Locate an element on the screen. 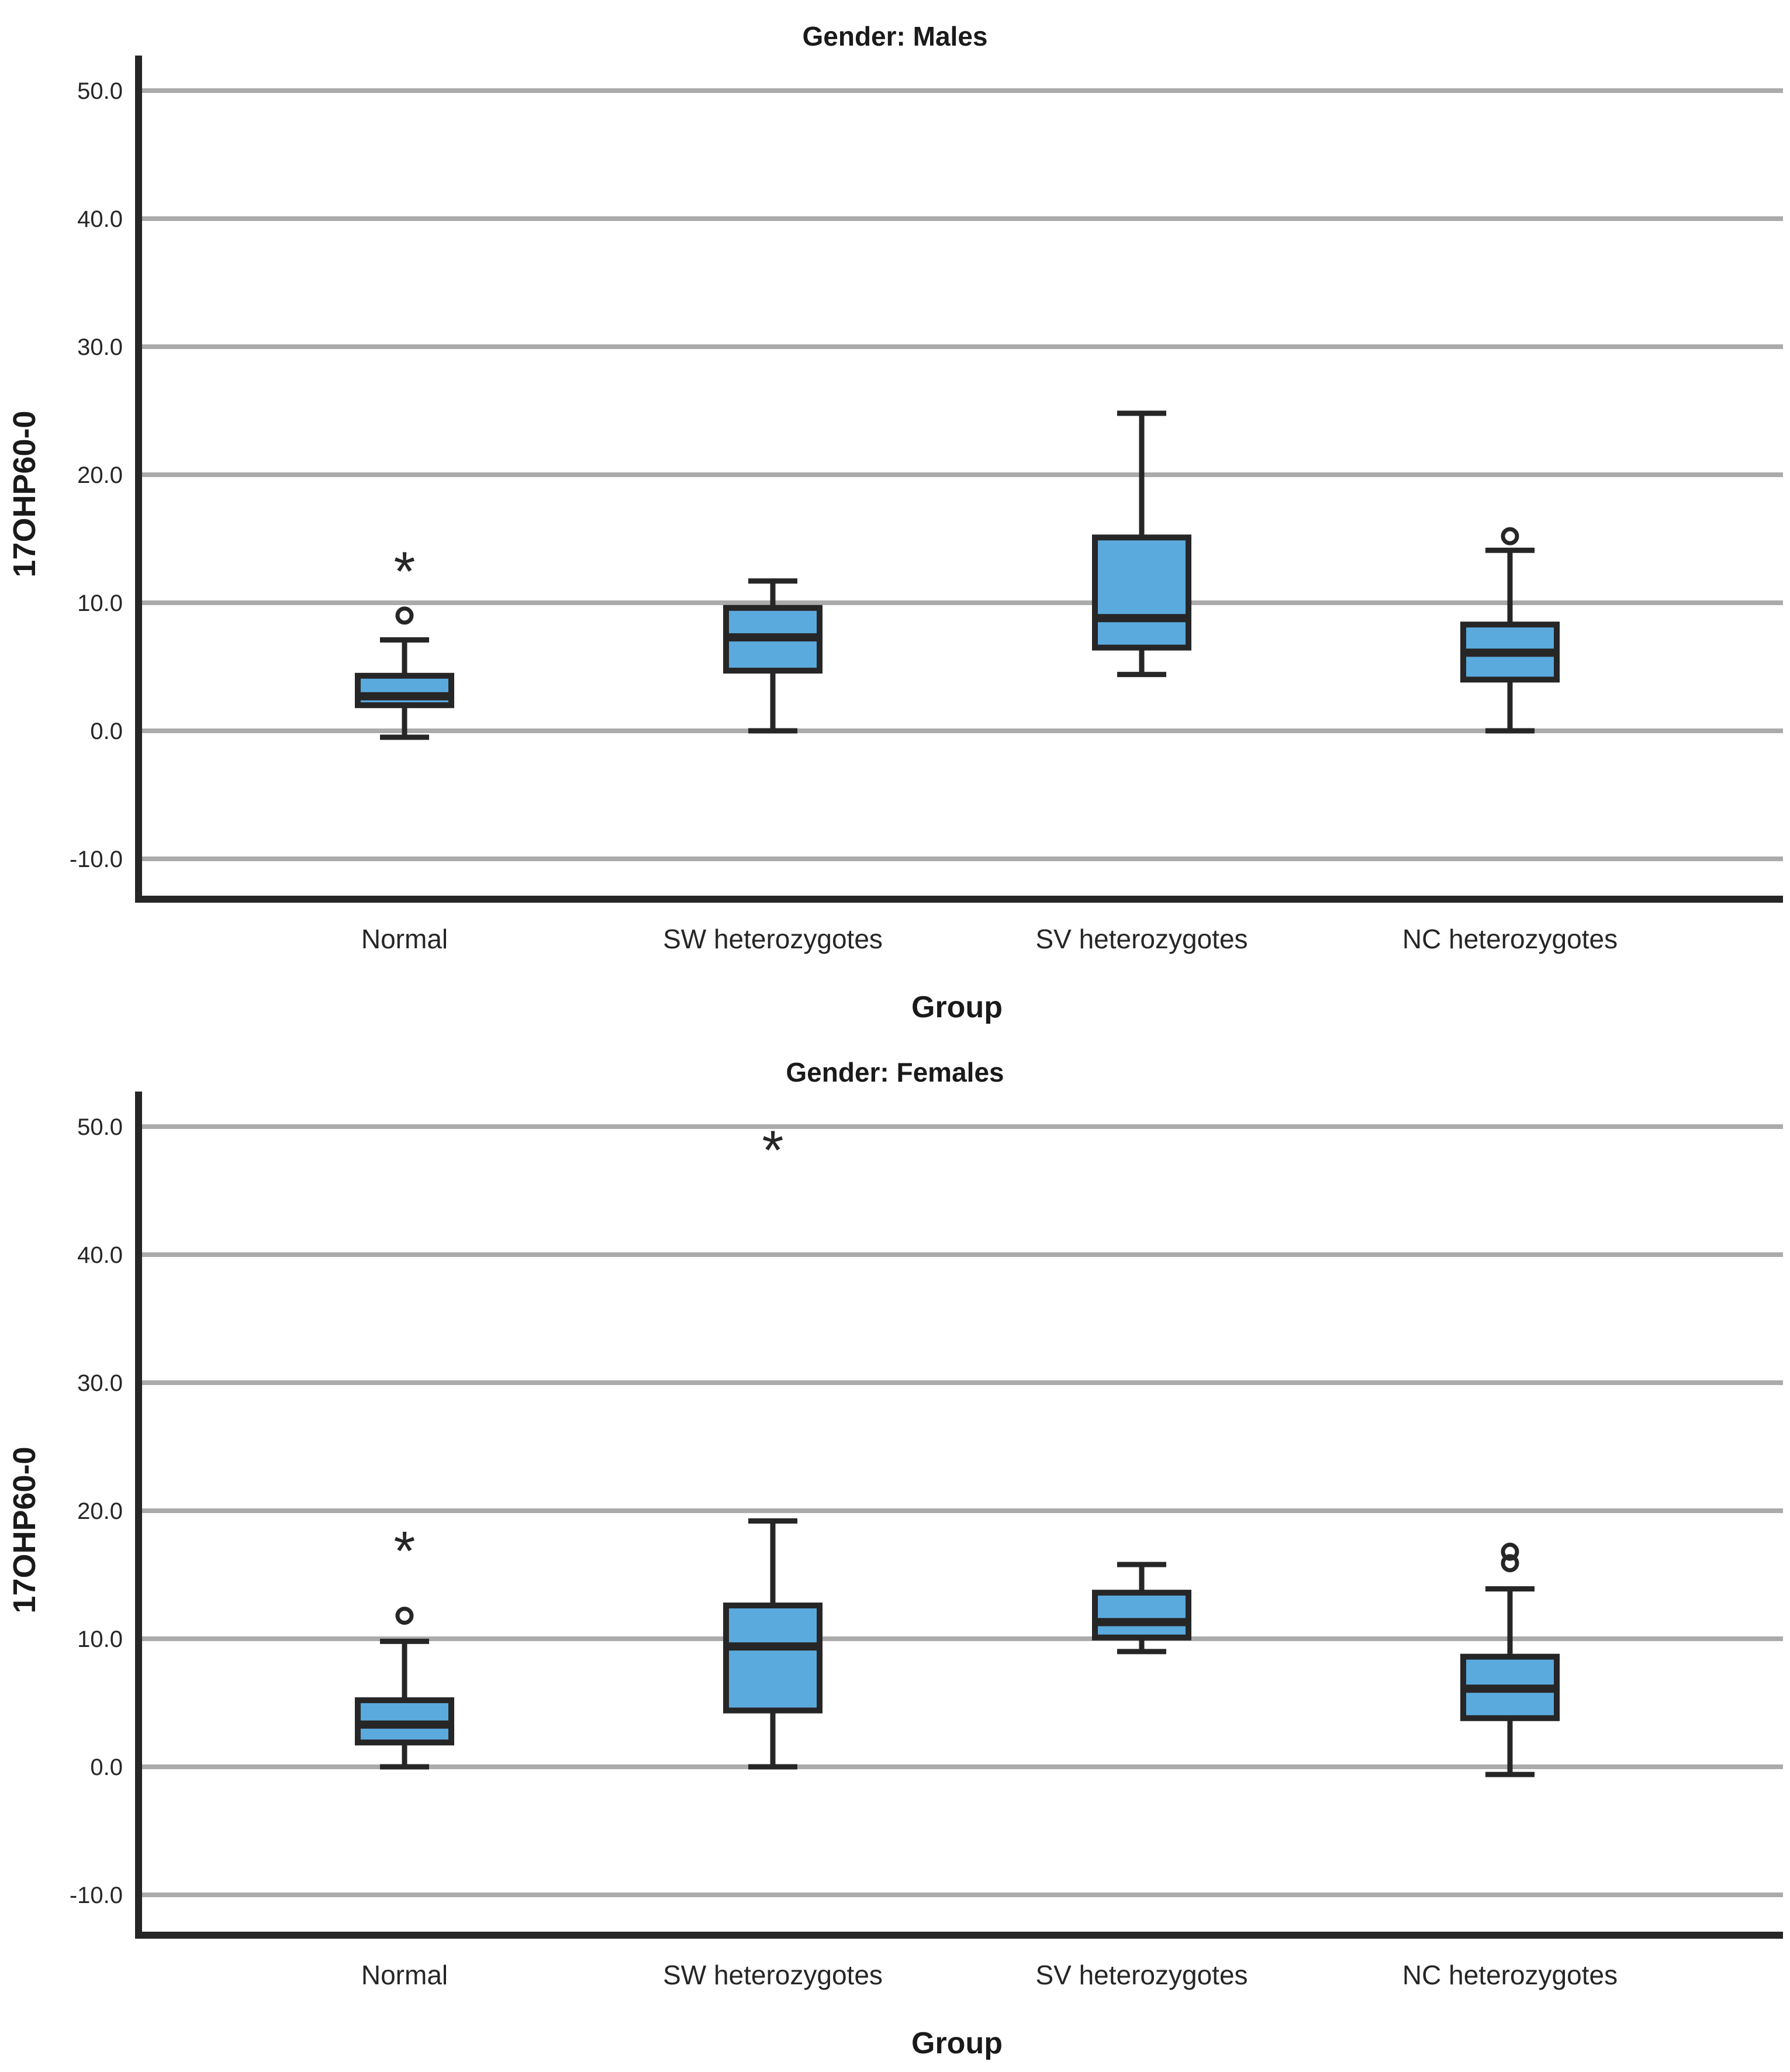  boxplot-sw-heterozygotes: * is located at coordinates (773, 1445).